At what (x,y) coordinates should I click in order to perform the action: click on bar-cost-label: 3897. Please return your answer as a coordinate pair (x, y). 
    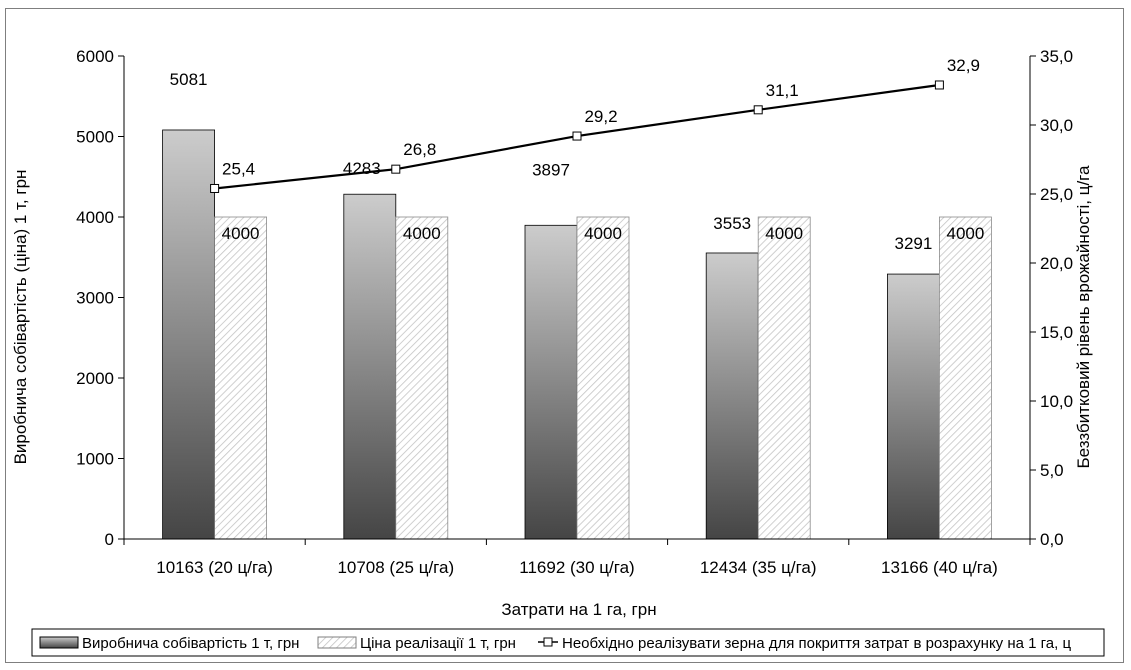
    Looking at the image, I should click on (551, 169).